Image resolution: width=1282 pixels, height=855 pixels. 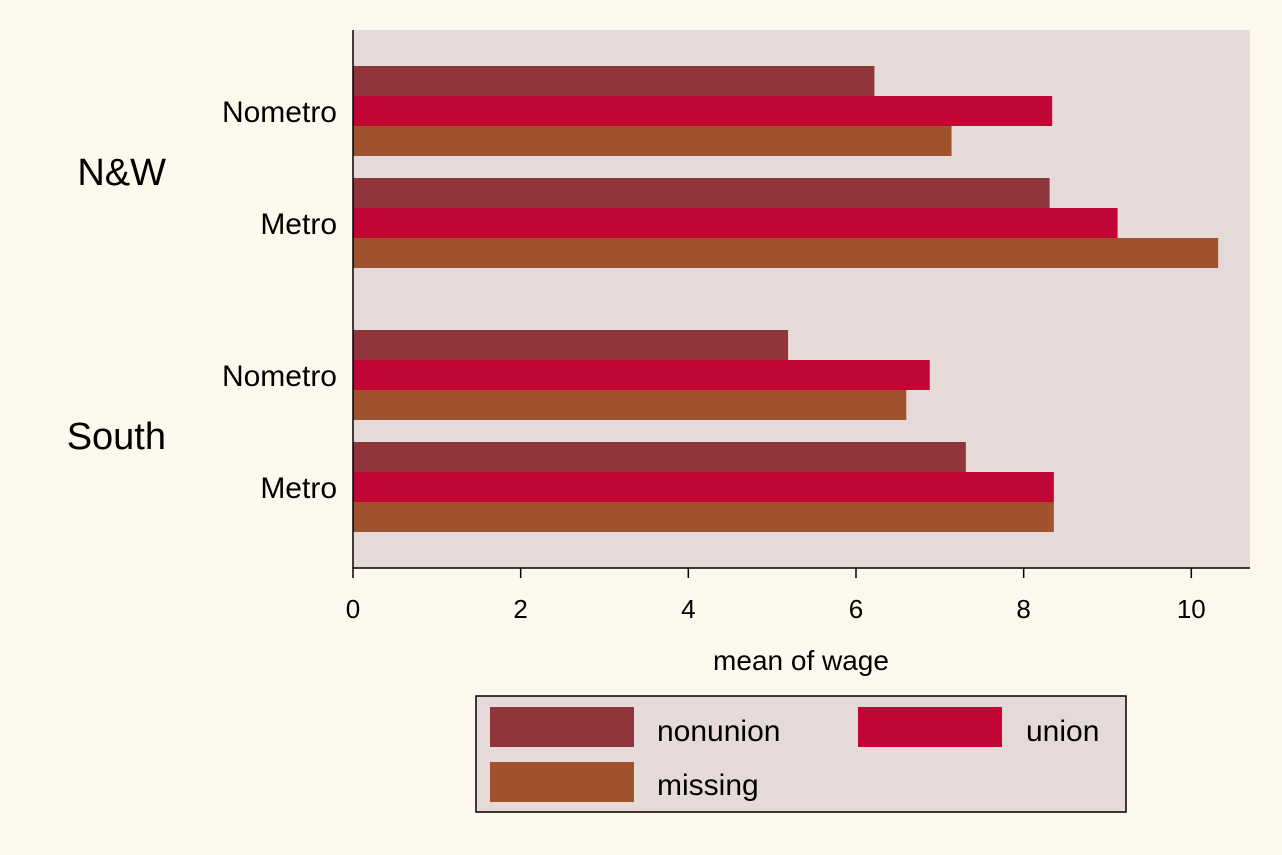 I want to click on y-labels-layer: Nometro Metro Nometro Metro N&W South, so click(x=202, y=300).